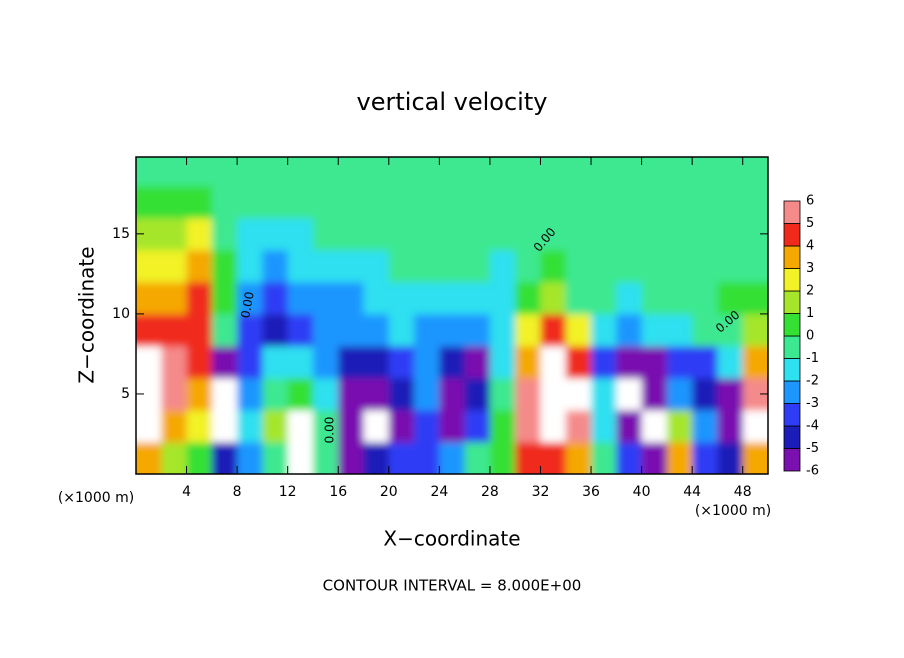 The height and width of the screenshot is (658, 904). Describe the element at coordinates (810, 313) in the screenshot. I see `colorbar-label: 1` at that location.